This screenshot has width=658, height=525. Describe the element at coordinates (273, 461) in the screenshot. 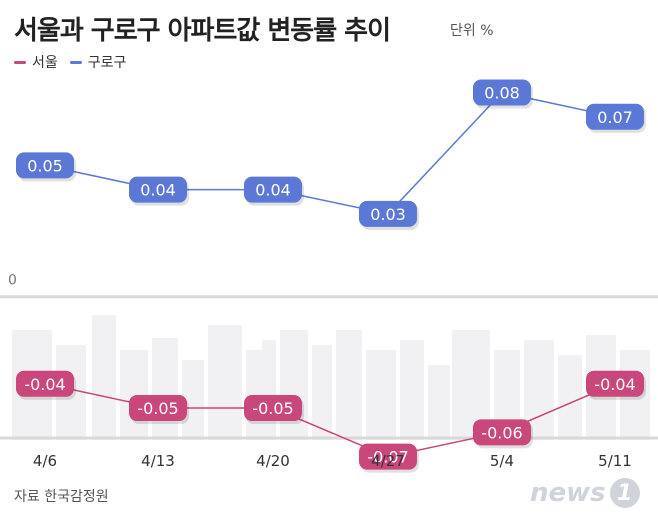

I see `x-tick-label: 4/20` at that location.